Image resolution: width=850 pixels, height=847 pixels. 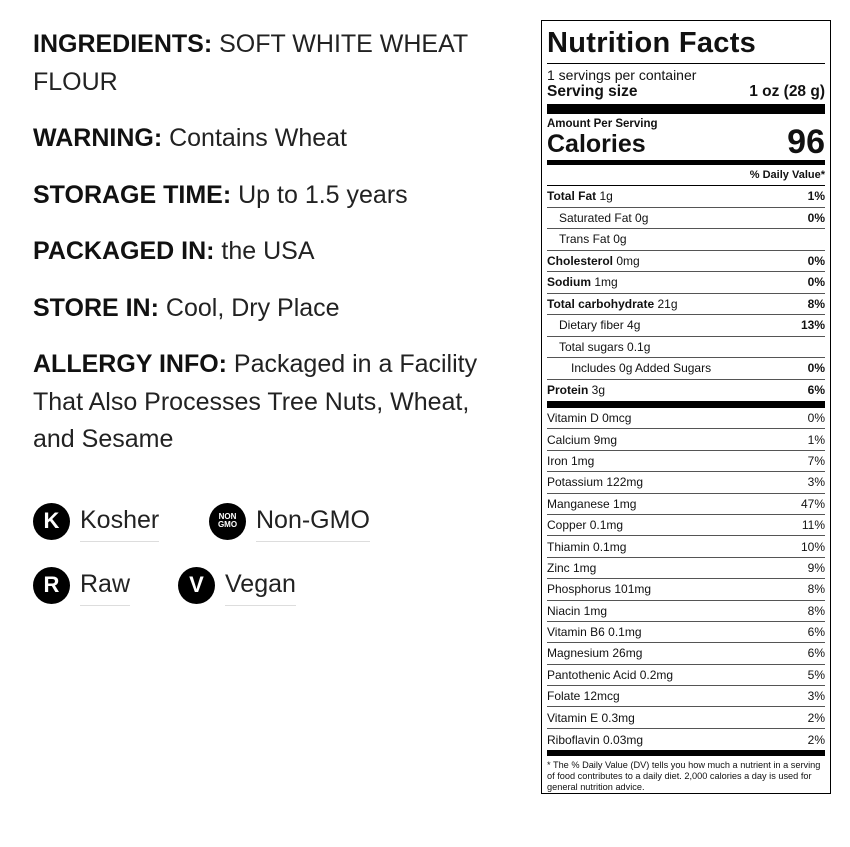 What do you see at coordinates (686, 326) in the screenshot?
I see `nutrient-row: Dietary fiber 4g 13%` at bounding box center [686, 326].